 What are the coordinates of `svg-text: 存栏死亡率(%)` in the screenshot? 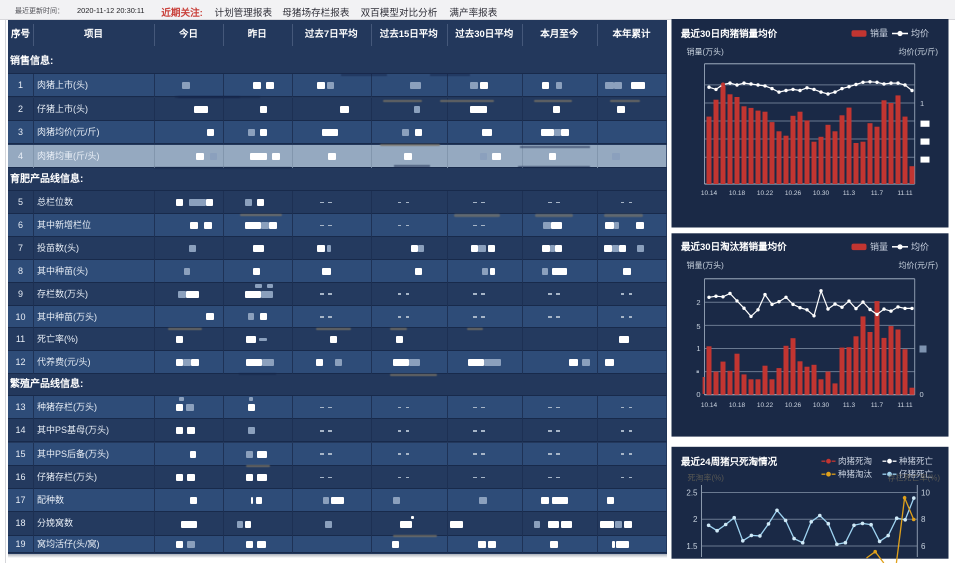 It's located at (914, 478).